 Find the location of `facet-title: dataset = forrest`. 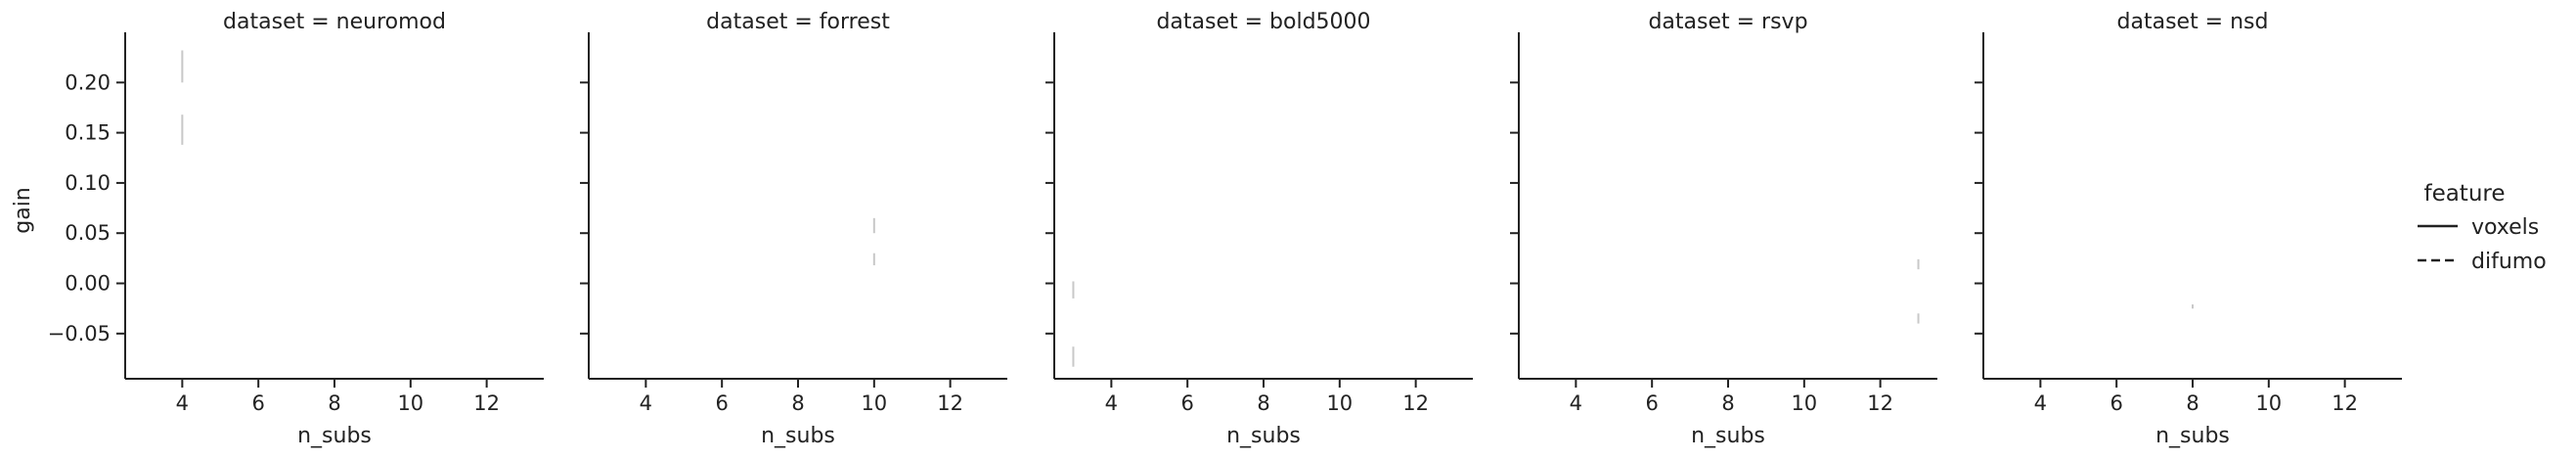

facet-title: dataset = forrest is located at coordinates (798, 22).